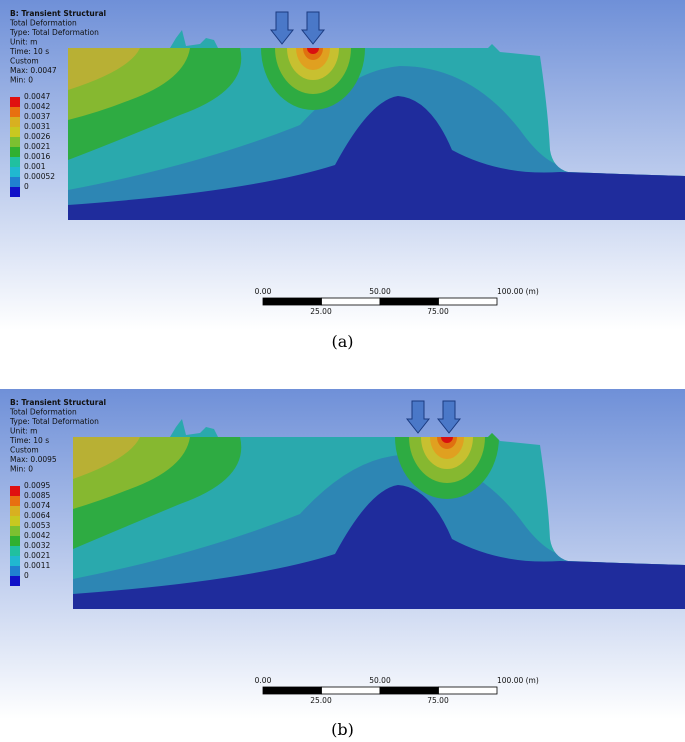 The height and width of the screenshot is (742, 685). I want to click on info-line: Max: 0.0047, so click(33, 70).